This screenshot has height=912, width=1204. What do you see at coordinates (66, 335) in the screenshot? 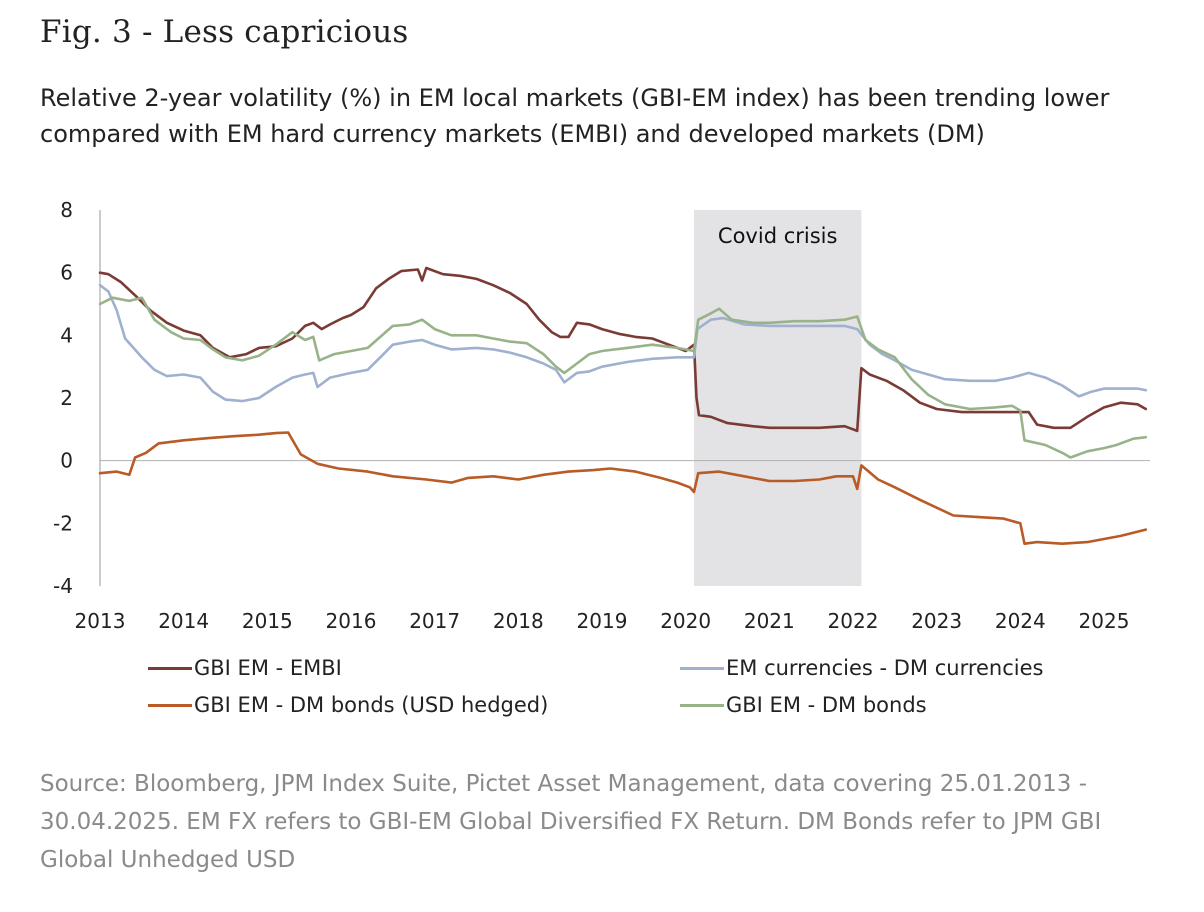
I see `y-tick-label: 4` at bounding box center [66, 335].